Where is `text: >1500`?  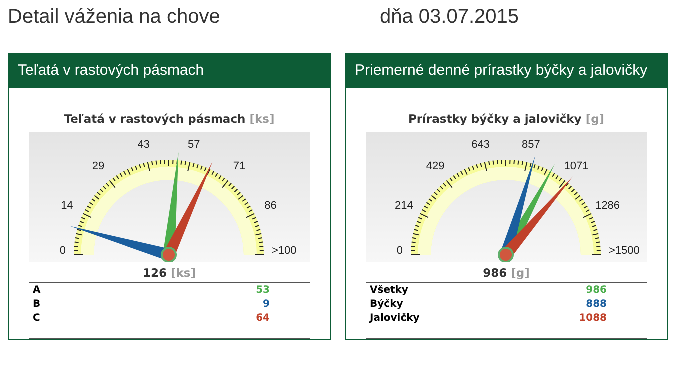
text: >1500 is located at coordinates (624, 251).